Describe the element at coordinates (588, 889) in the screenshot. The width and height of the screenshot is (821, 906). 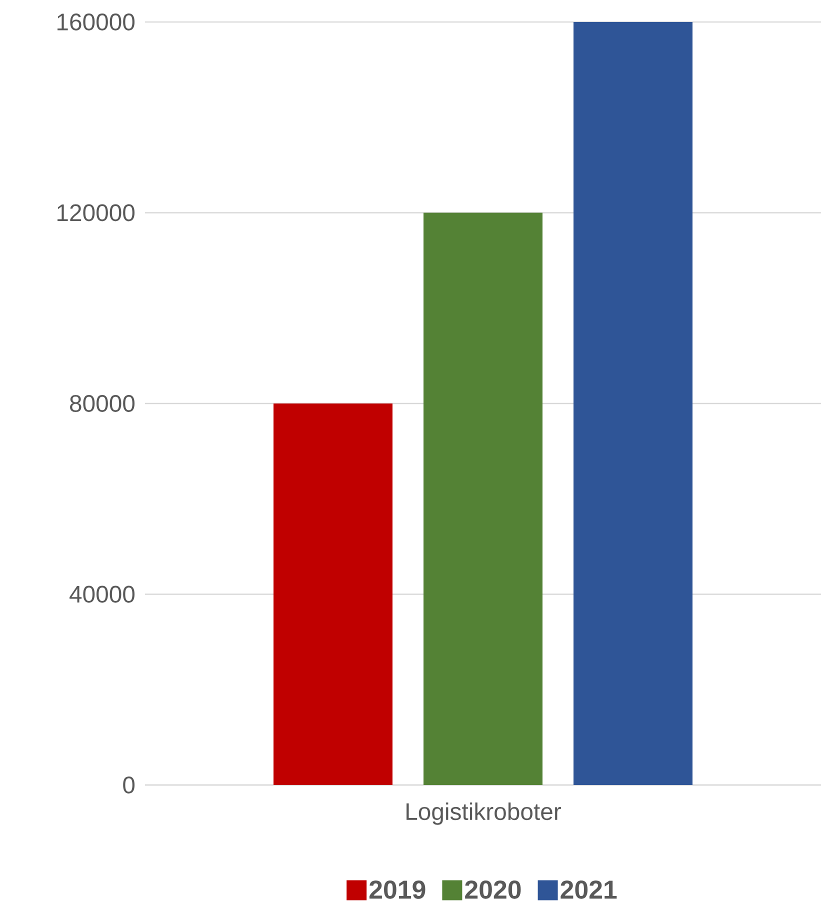
I see `legend-label: 2021` at that location.